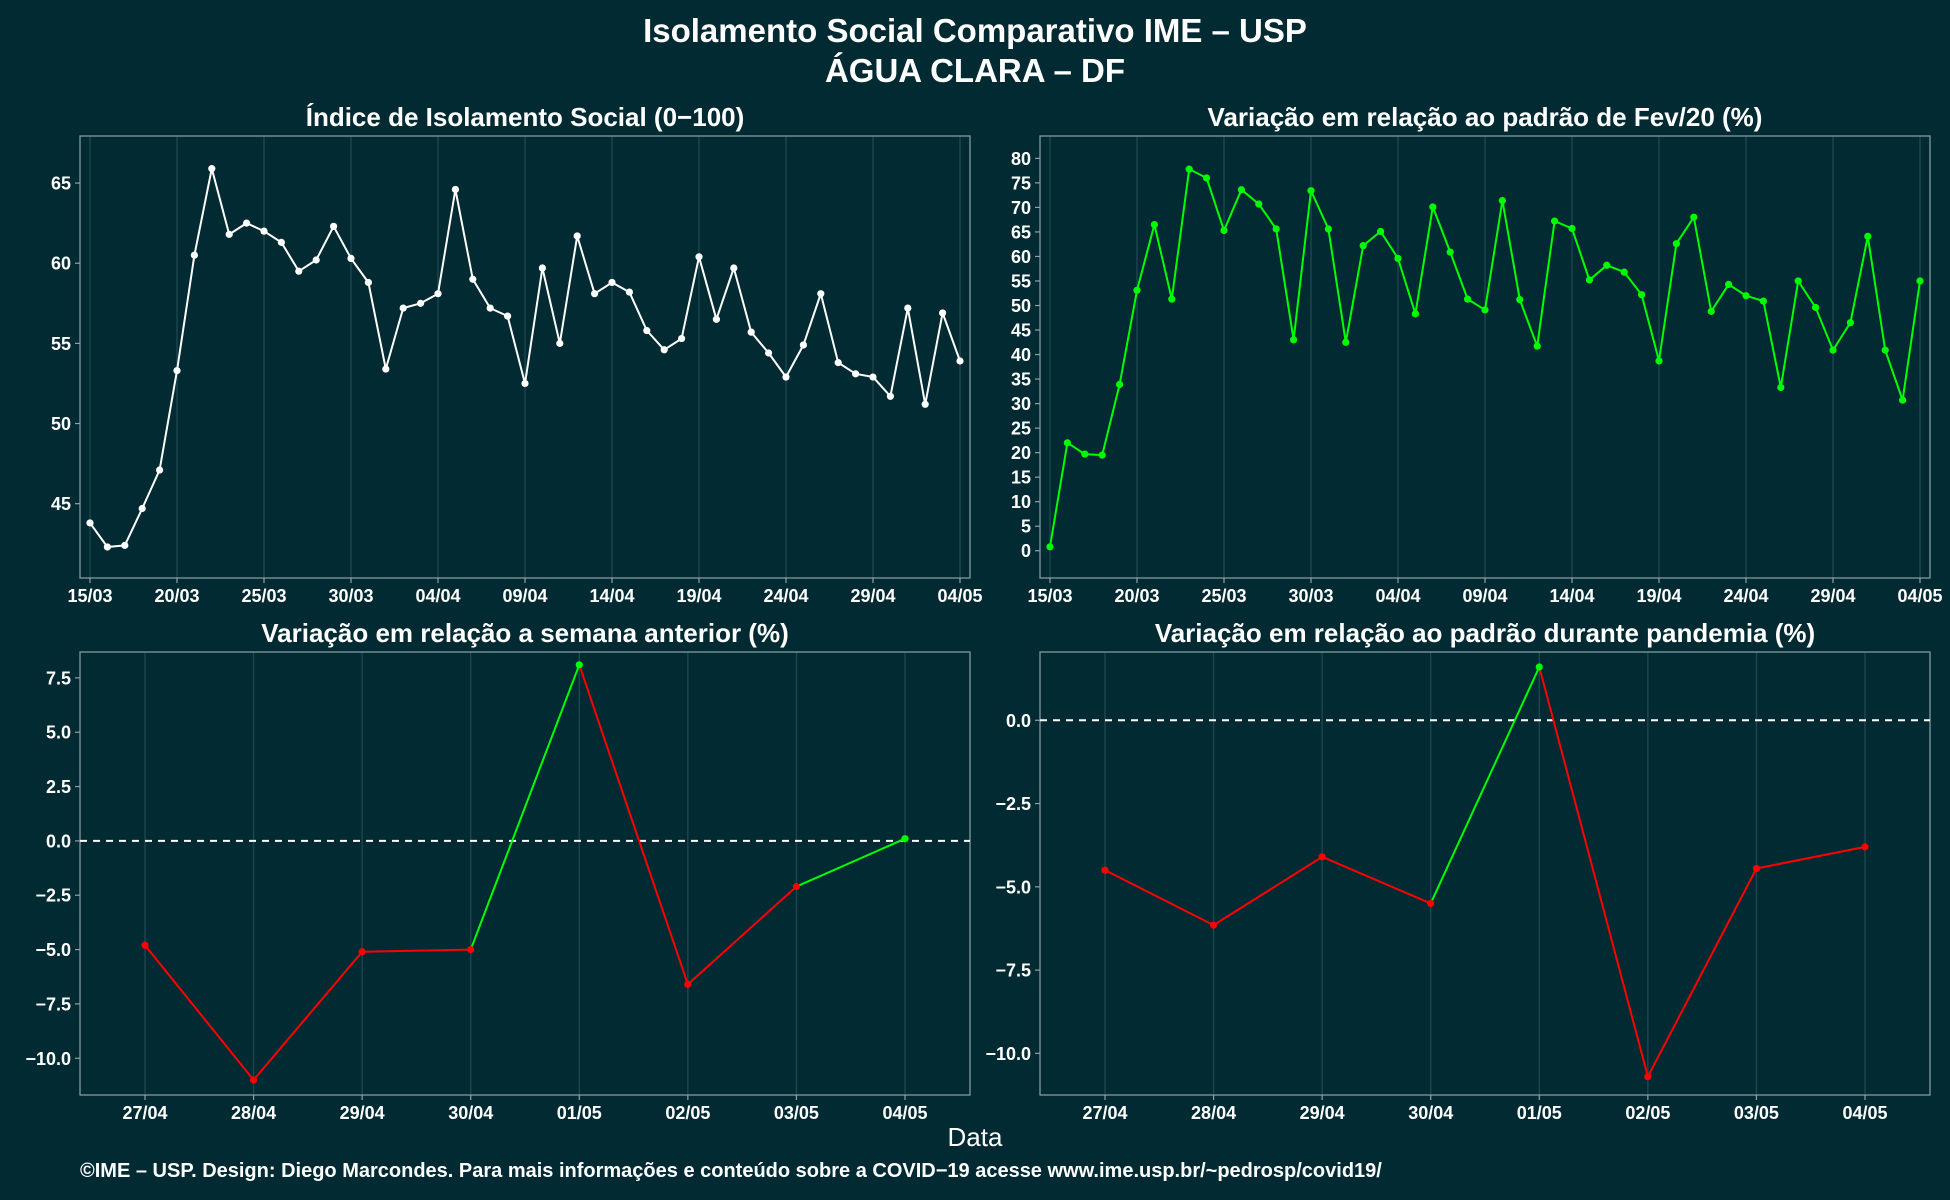 This screenshot has height=1200, width=1950. What do you see at coordinates (1021, 502) in the screenshot?
I see `y-tick-label: 10` at bounding box center [1021, 502].